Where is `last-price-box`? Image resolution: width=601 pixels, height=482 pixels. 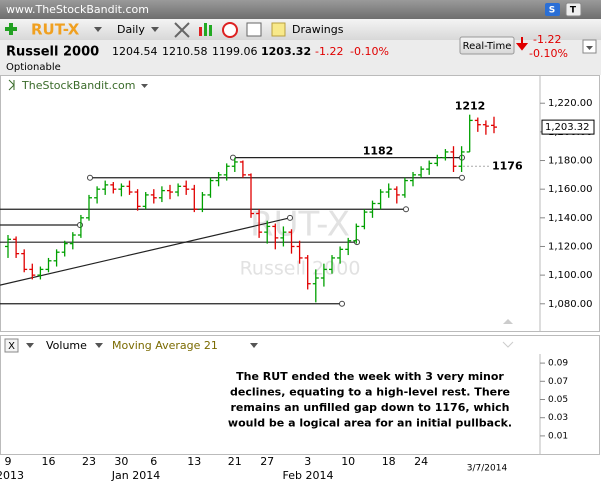
last-price-box is located at coordinates (568, 127).